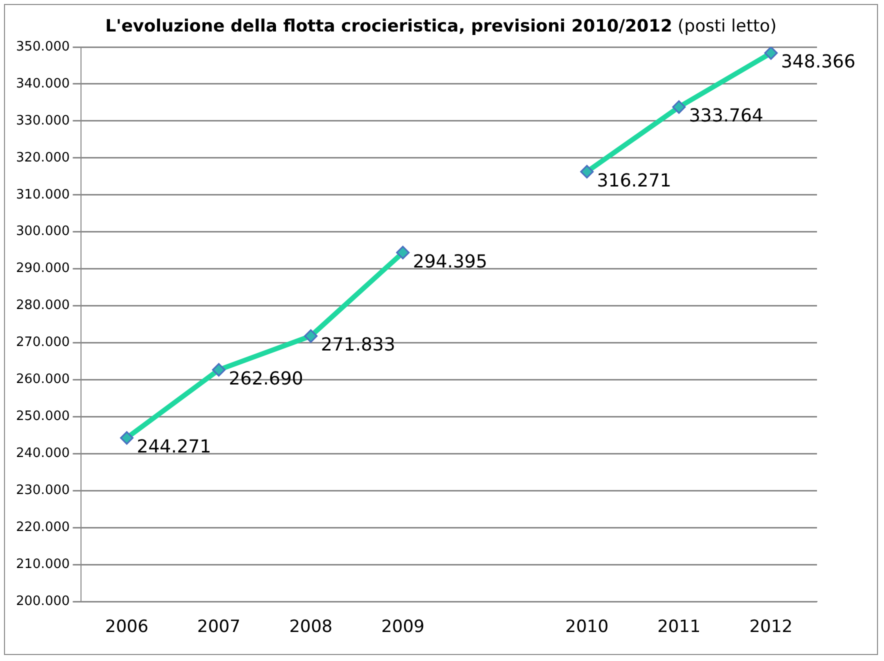 The width and height of the screenshot is (884, 661). I want to click on x-tick-label: 2008, so click(310, 627).